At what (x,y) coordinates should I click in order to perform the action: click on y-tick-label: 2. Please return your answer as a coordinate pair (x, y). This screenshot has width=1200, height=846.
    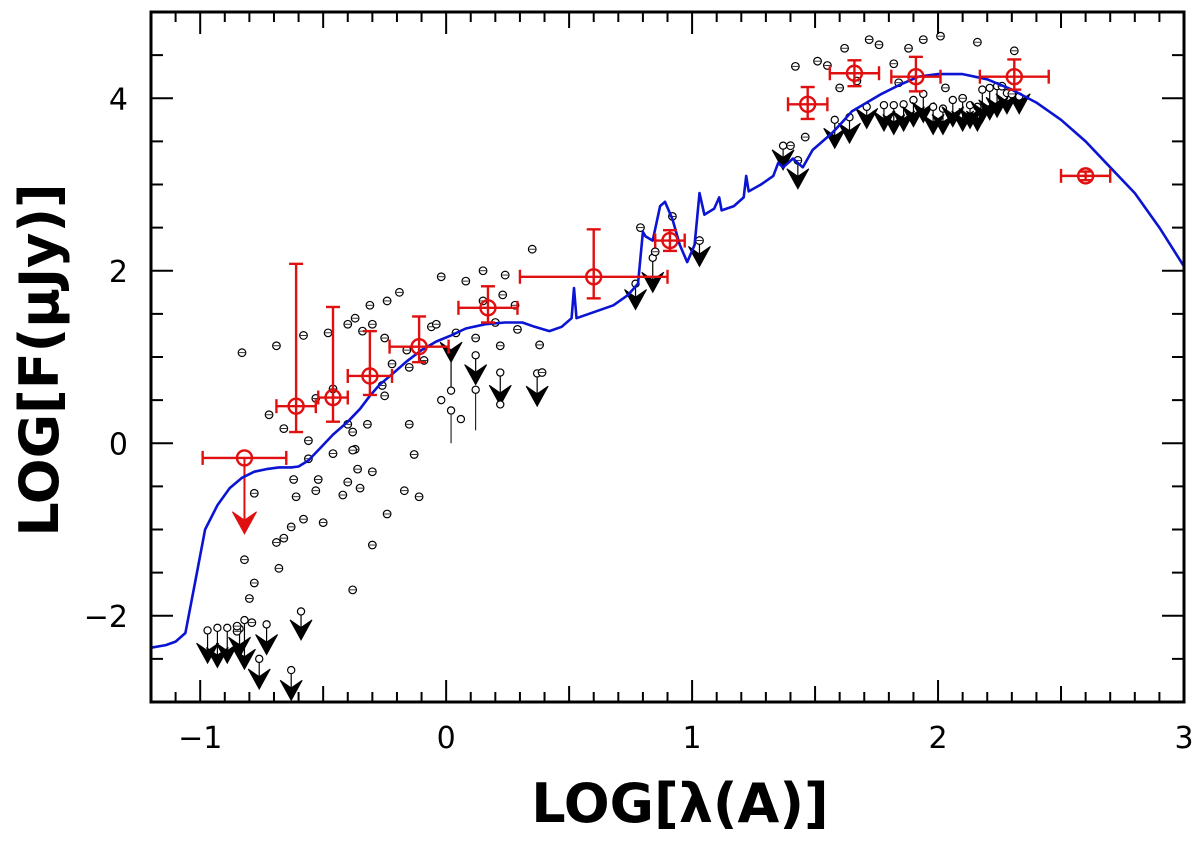
    Looking at the image, I should click on (118, 272).